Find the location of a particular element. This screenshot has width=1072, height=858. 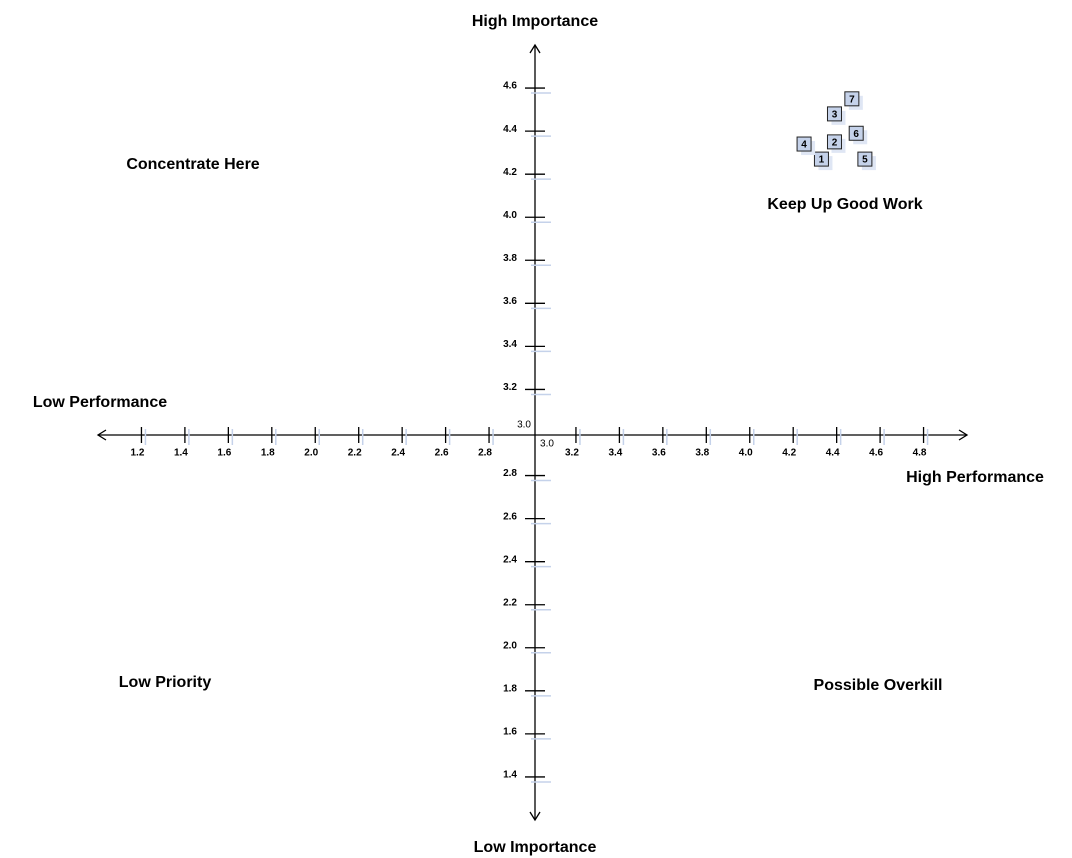

point-label: 5 is located at coordinates (865, 160).